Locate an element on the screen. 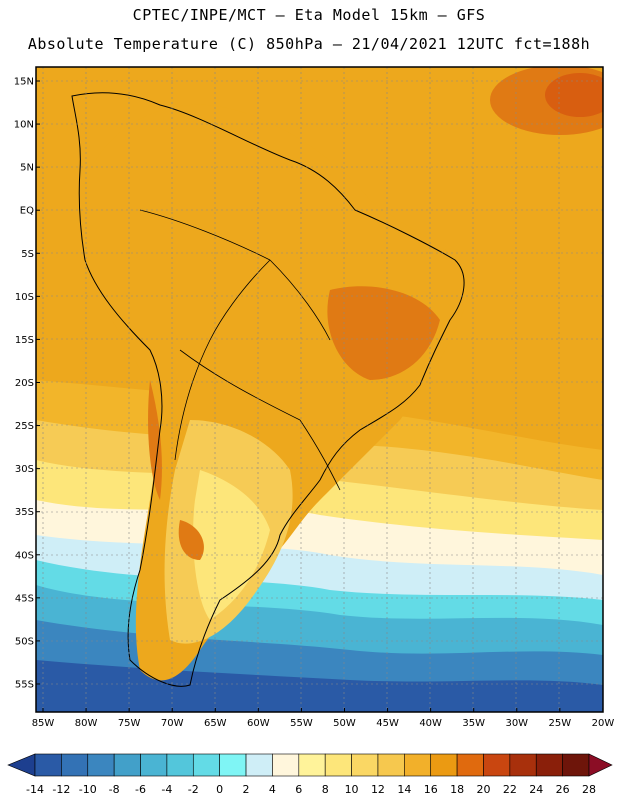 This screenshot has width=618, height=800. lat-label: 10S is located at coordinates (24, 297).